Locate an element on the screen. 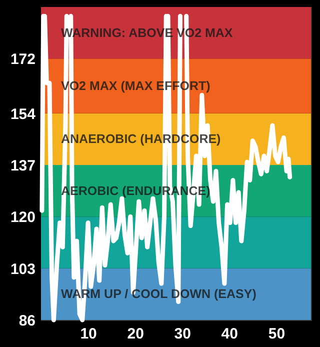  x-tick-label: 40 is located at coordinates (229, 334).